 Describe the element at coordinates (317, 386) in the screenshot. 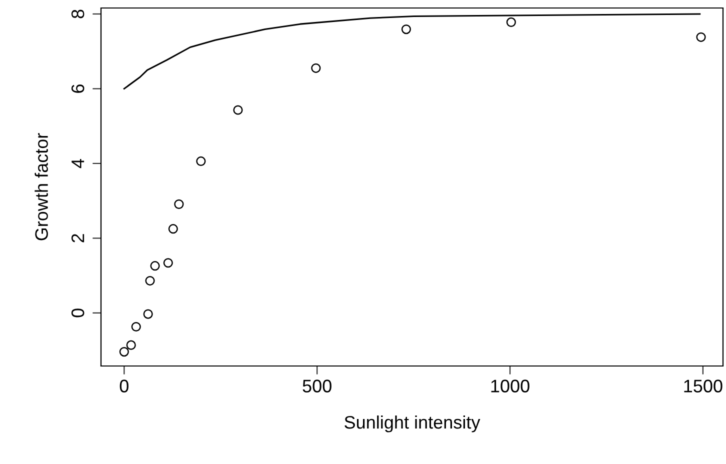

I see `x-tick-label: 500` at that location.